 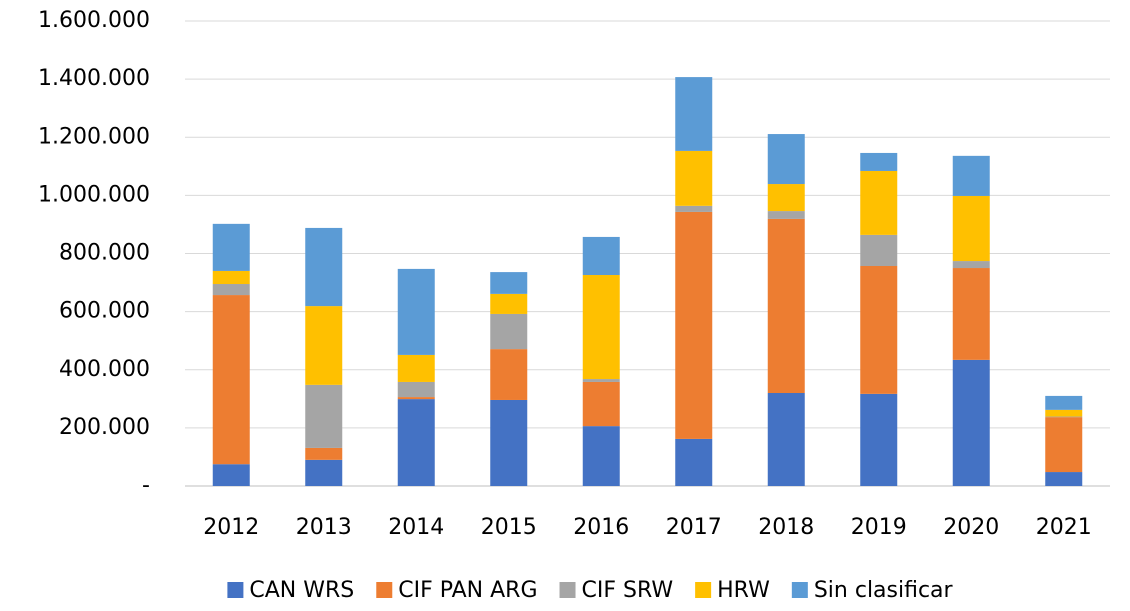 What do you see at coordinates (1064, 527) in the screenshot?
I see `x-tick-label: 2021` at bounding box center [1064, 527].